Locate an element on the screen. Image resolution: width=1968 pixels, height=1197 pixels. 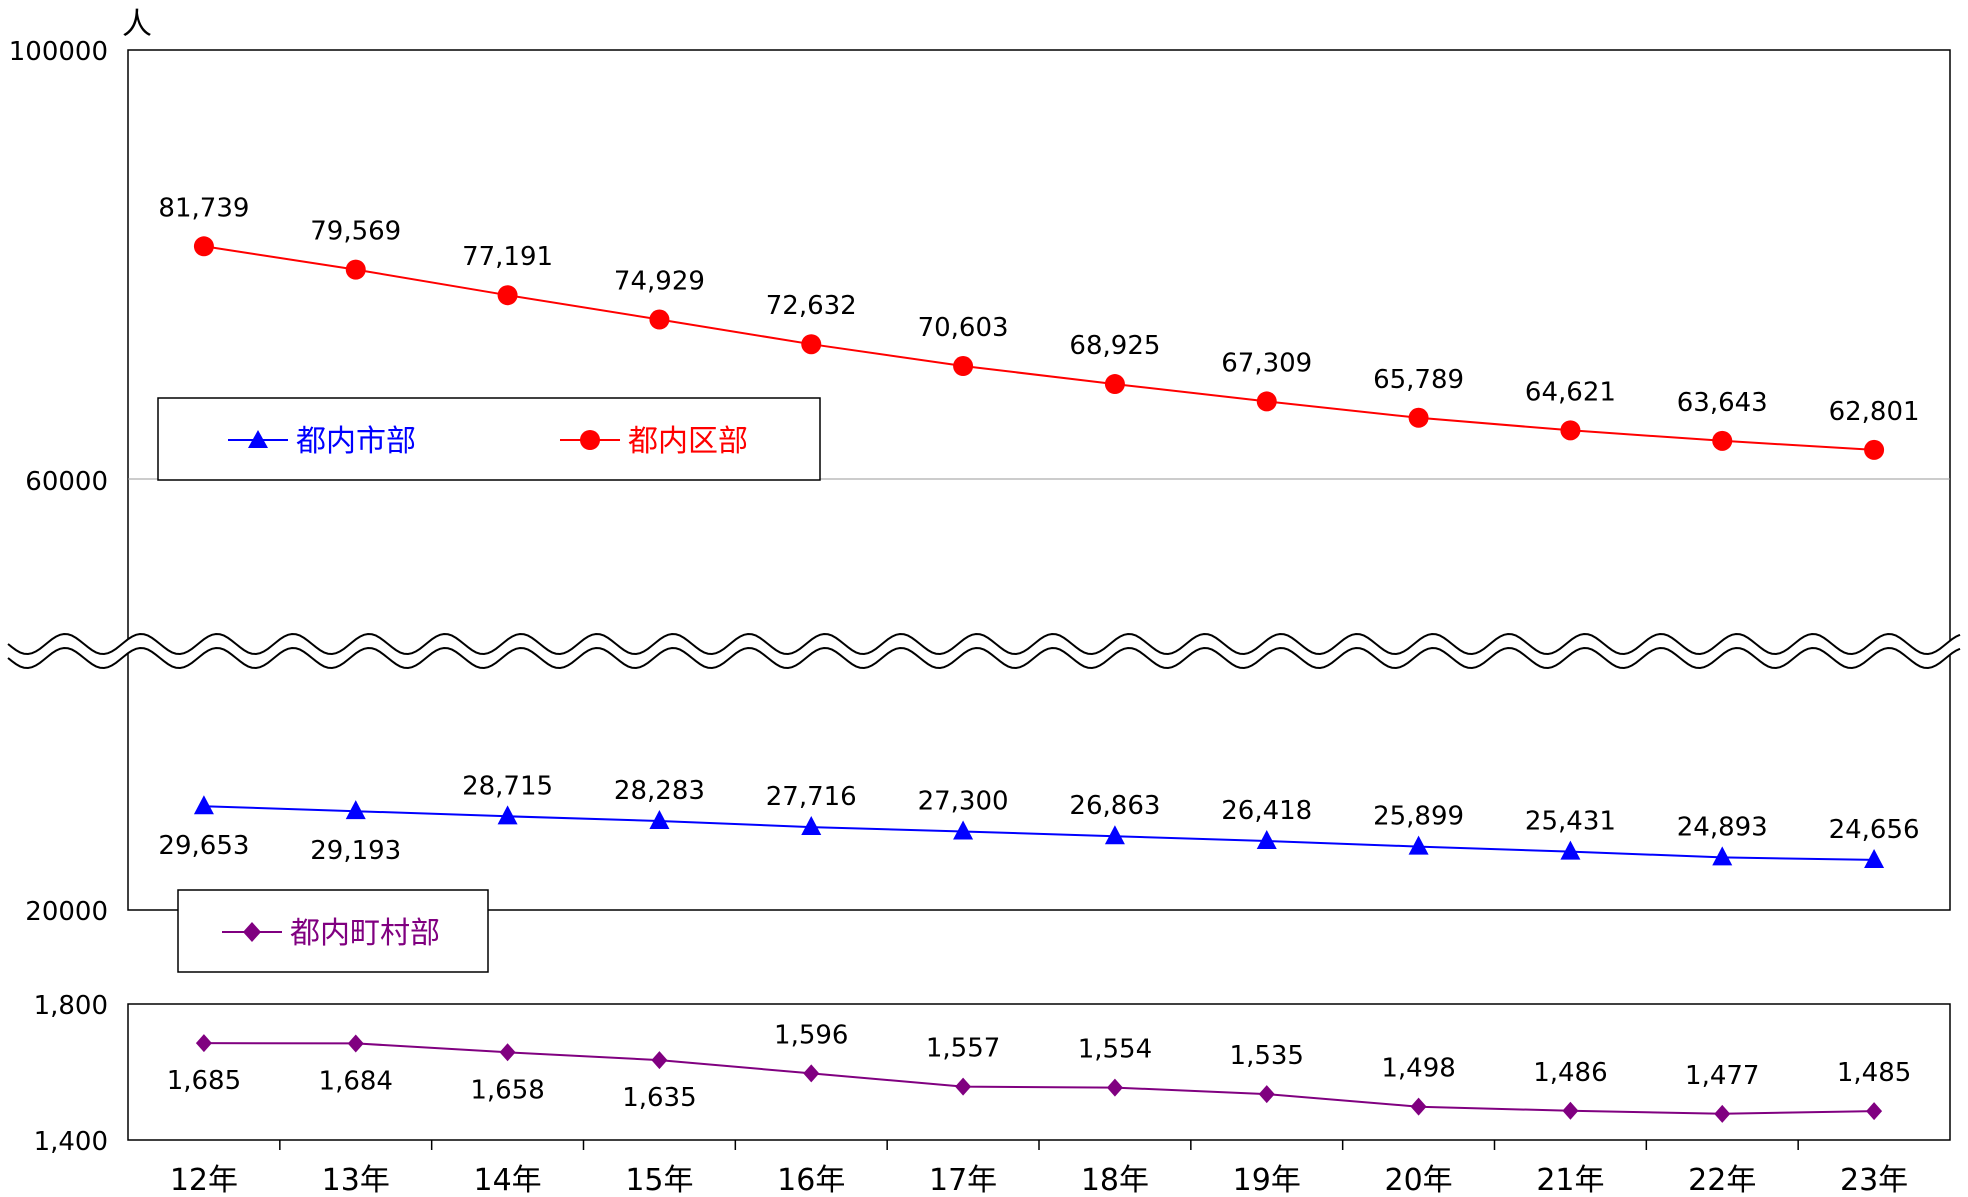
x-tick-label: 20年 is located at coordinates (1418, 1180).